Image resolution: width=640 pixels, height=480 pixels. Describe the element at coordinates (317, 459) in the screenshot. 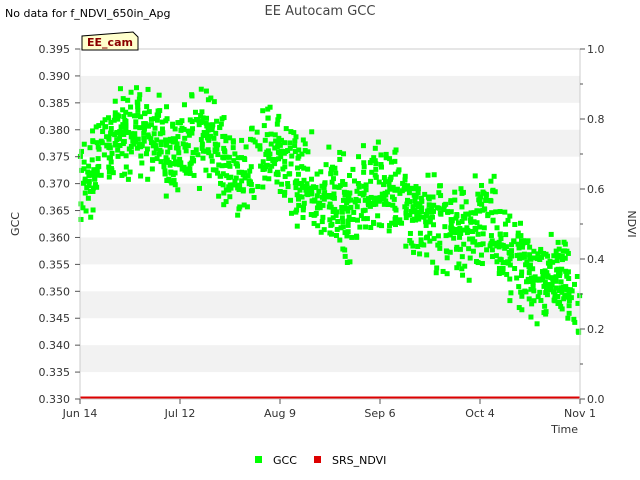

I see `legend-ndvi-swatch` at that location.